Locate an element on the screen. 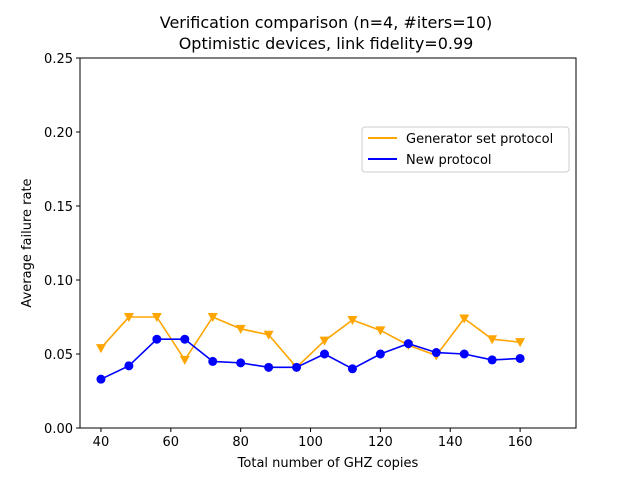  legend-box is located at coordinates (465, 149).